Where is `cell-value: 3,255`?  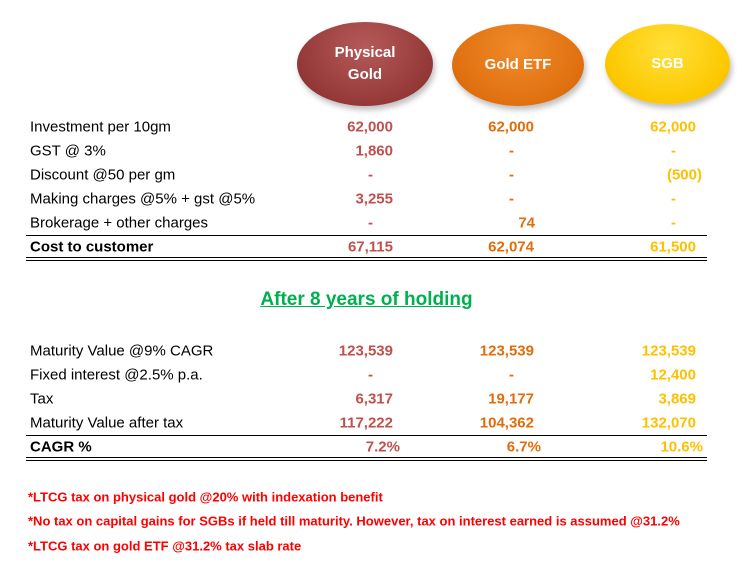
cell-value: 3,255 is located at coordinates (374, 199).